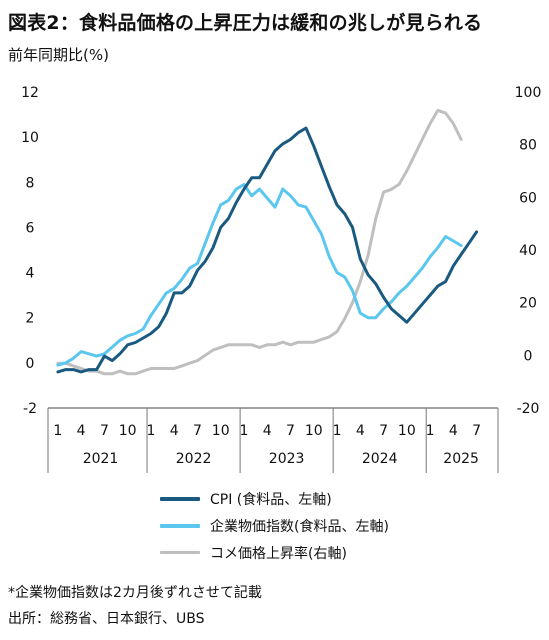  What do you see at coordinates (528, 251) in the screenshot?
I see `y-right-tick-label: 40` at bounding box center [528, 251].